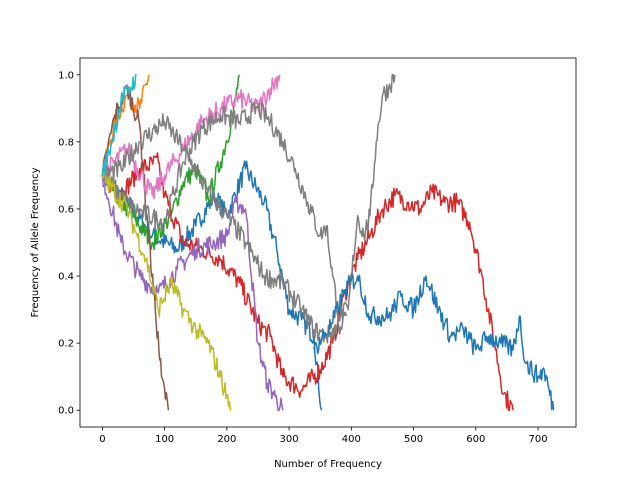 This screenshot has width=640, height=485. I want to click on y-tick-label: 0.2, so click(66, 344).